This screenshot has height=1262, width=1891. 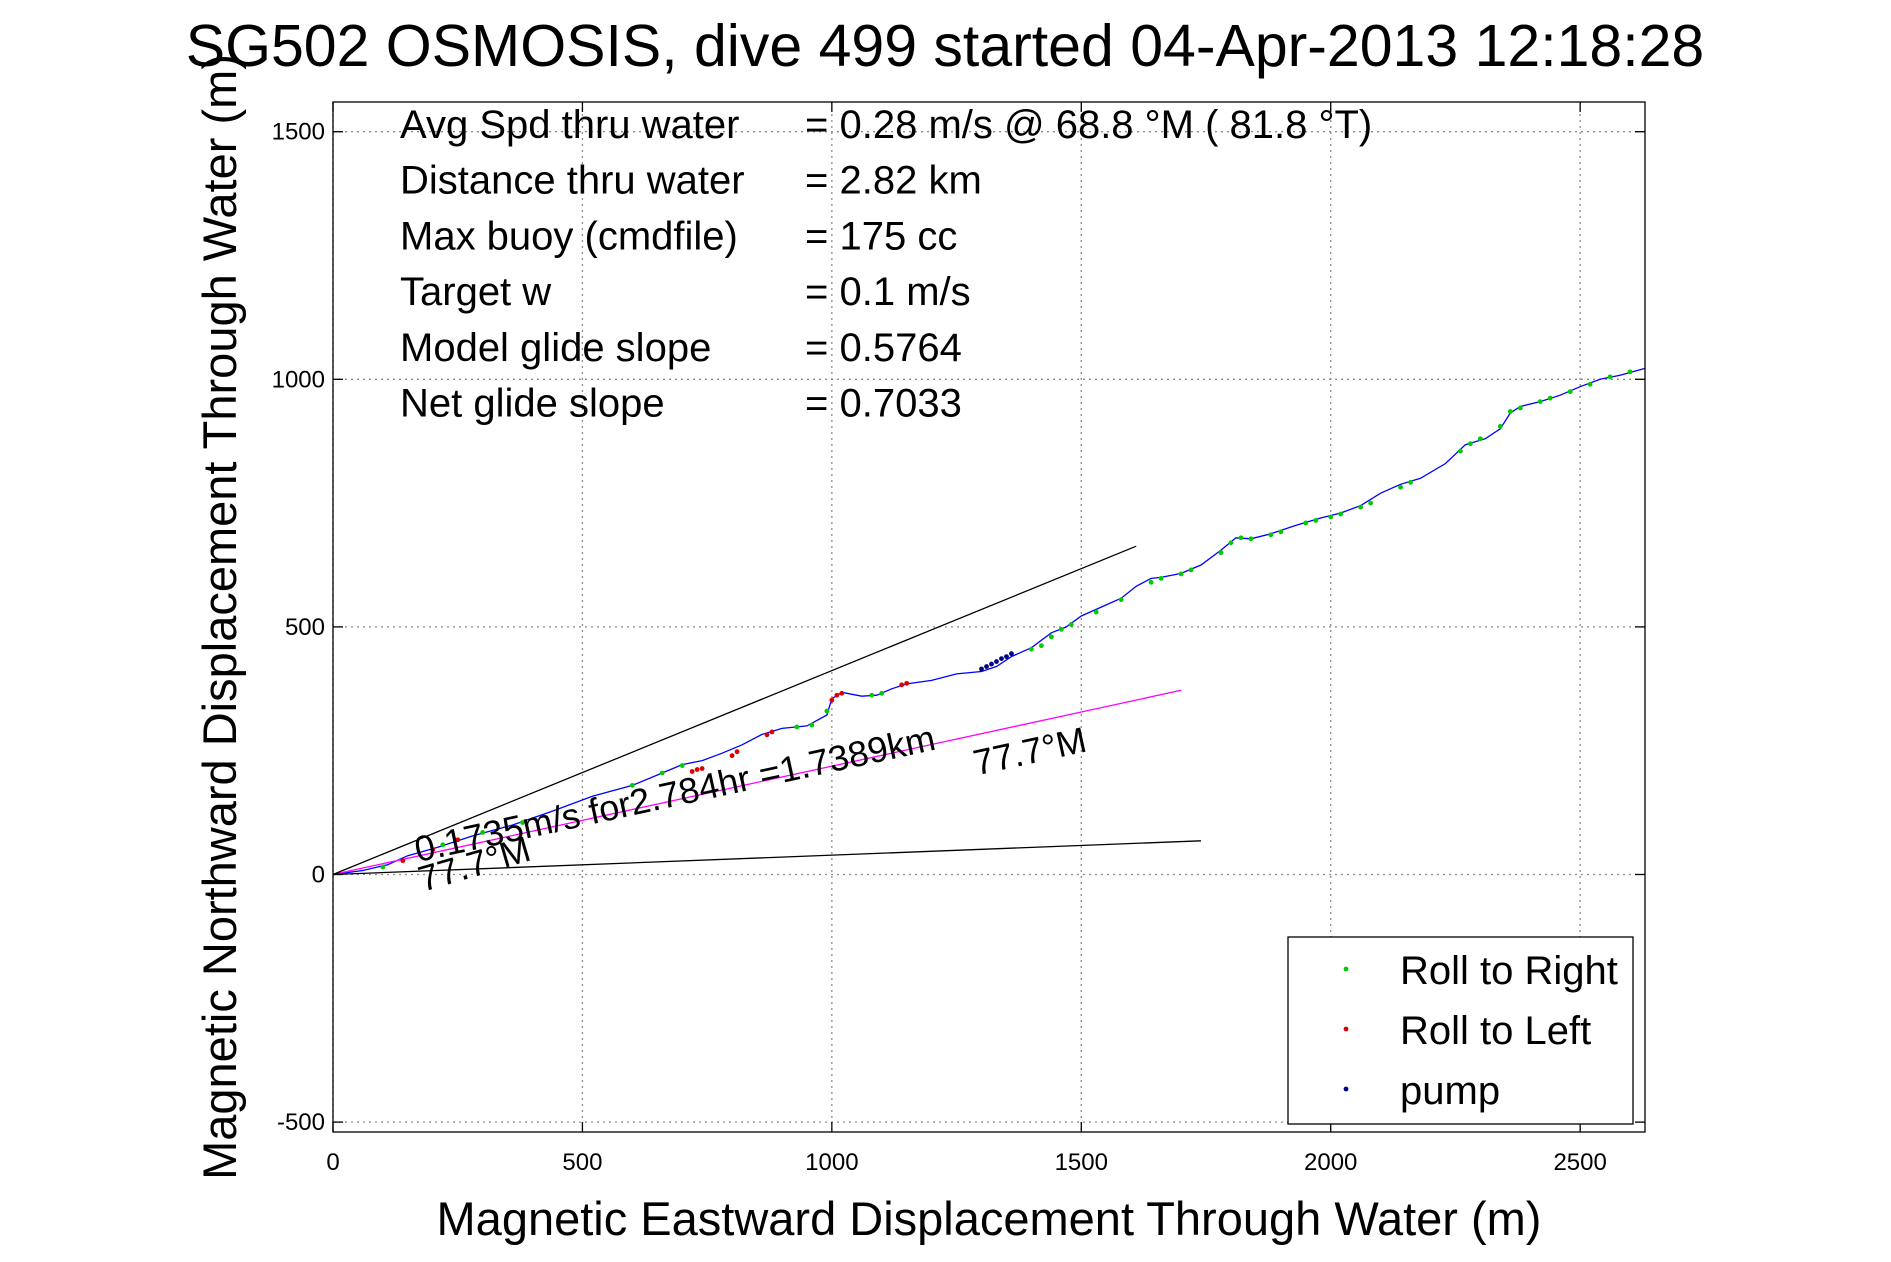 I want to click on info-value: = 0.28 m/s @ 68.8 °M ( 81.8 °T), so click(x=1088, y=125).